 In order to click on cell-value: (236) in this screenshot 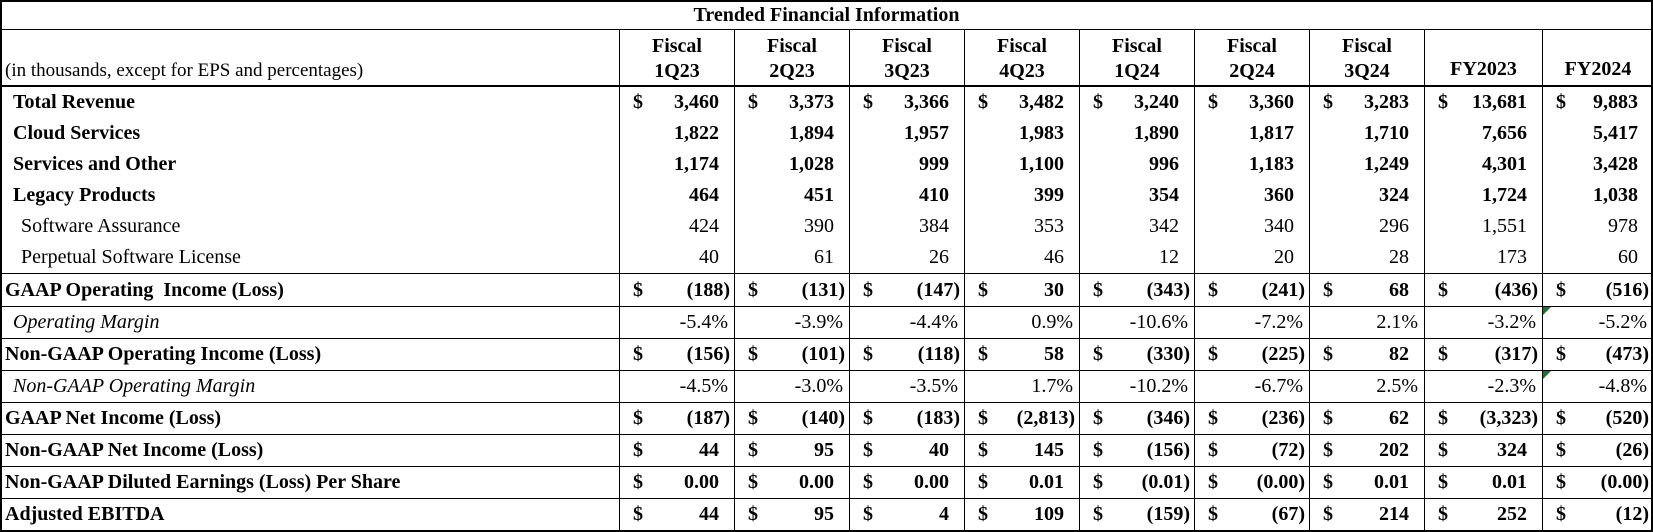, I will do `click(1283, 417)`.